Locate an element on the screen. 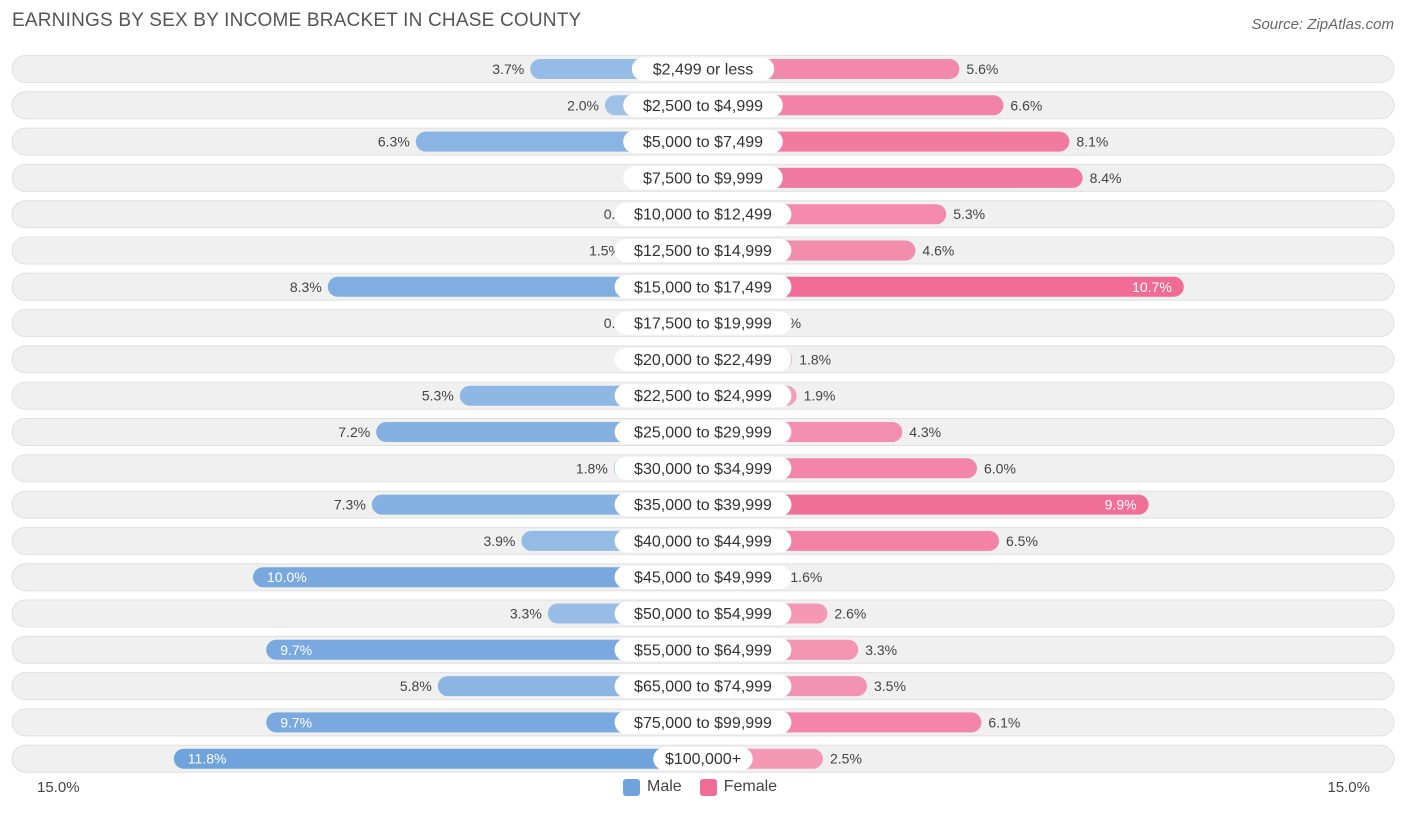 This screenshot has width=1406, height=814. bar-row: 6.3% 8.1% $5,000 to $7,499 is located at coordinates (703, 141).